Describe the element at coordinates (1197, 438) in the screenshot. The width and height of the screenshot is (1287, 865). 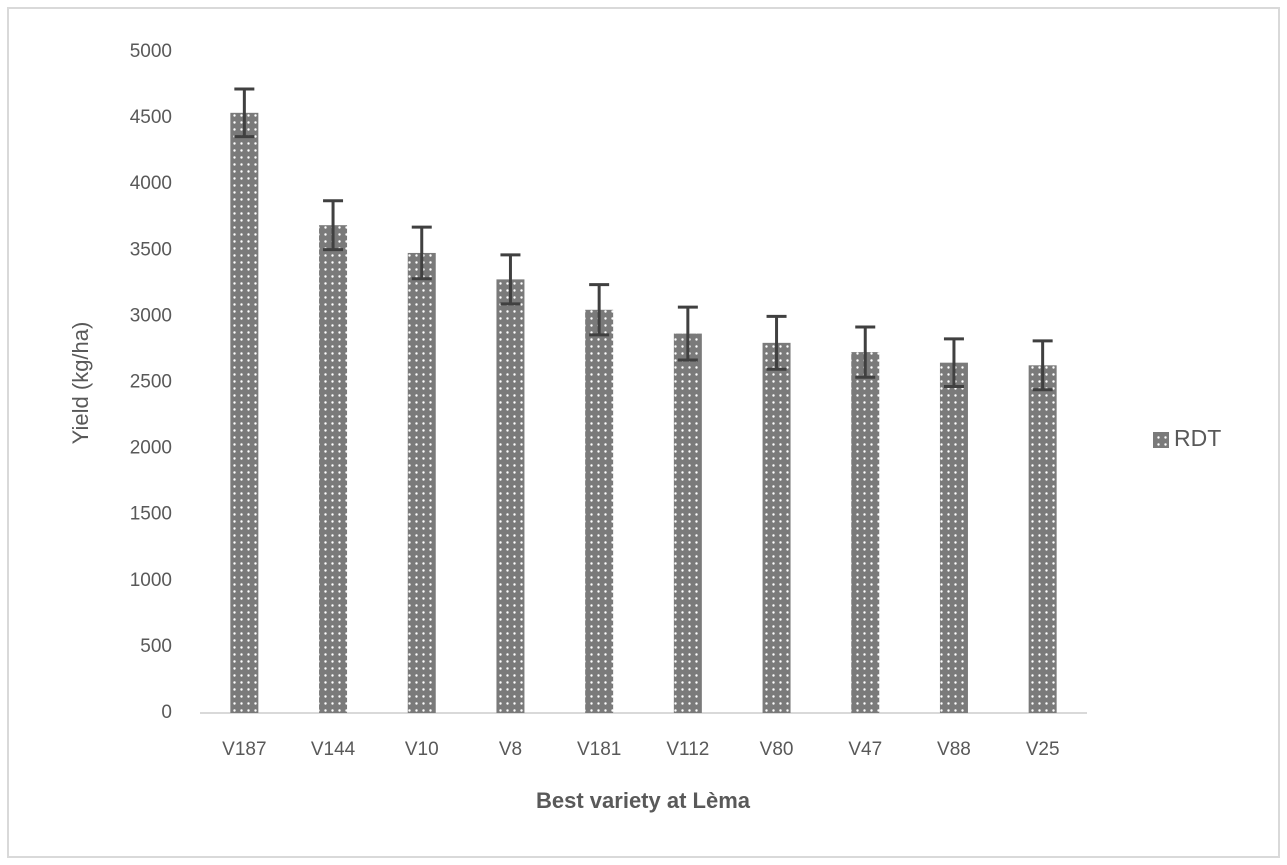
I see `legend-label: RDT` at that location.